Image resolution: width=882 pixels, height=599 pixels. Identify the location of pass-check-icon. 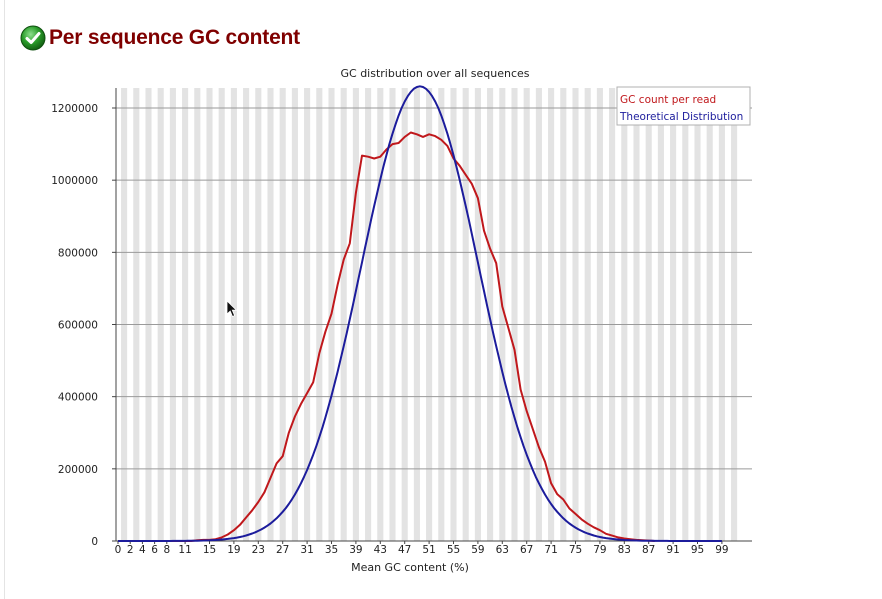
(33, 38).